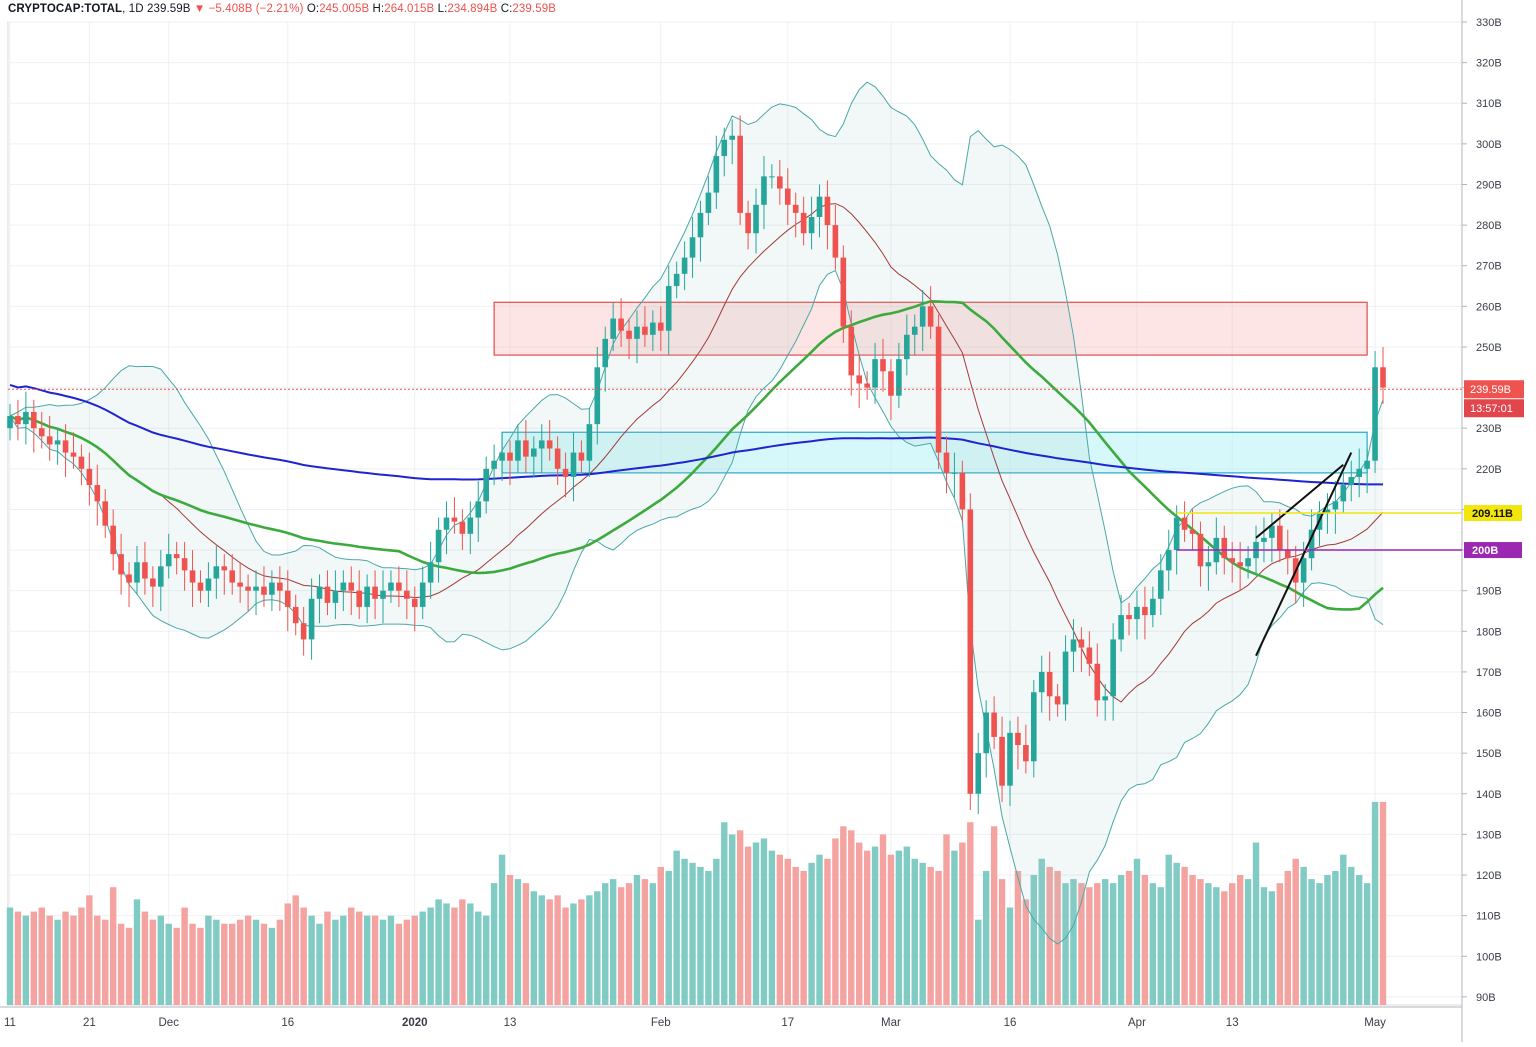  What do you see at coordinates (65, 9) in the screenshot?
I see `symbol-label: CRYPTOCAP:TOTAL` at bounding box center [65, 9].